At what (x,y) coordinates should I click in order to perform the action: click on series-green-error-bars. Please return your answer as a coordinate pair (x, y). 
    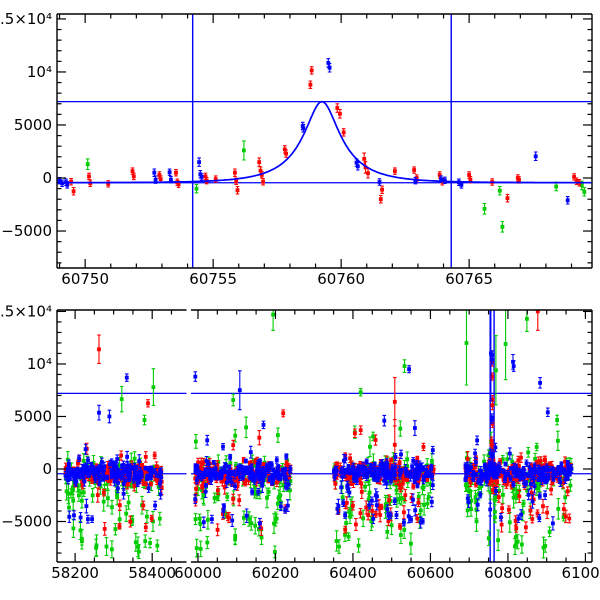
    Looking at the image, I should click on (336, 186).